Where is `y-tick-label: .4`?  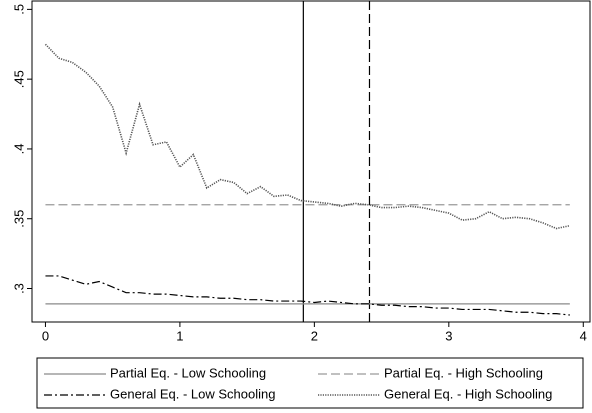
y-tick-label: .4 is located at coordinates (18, 149).